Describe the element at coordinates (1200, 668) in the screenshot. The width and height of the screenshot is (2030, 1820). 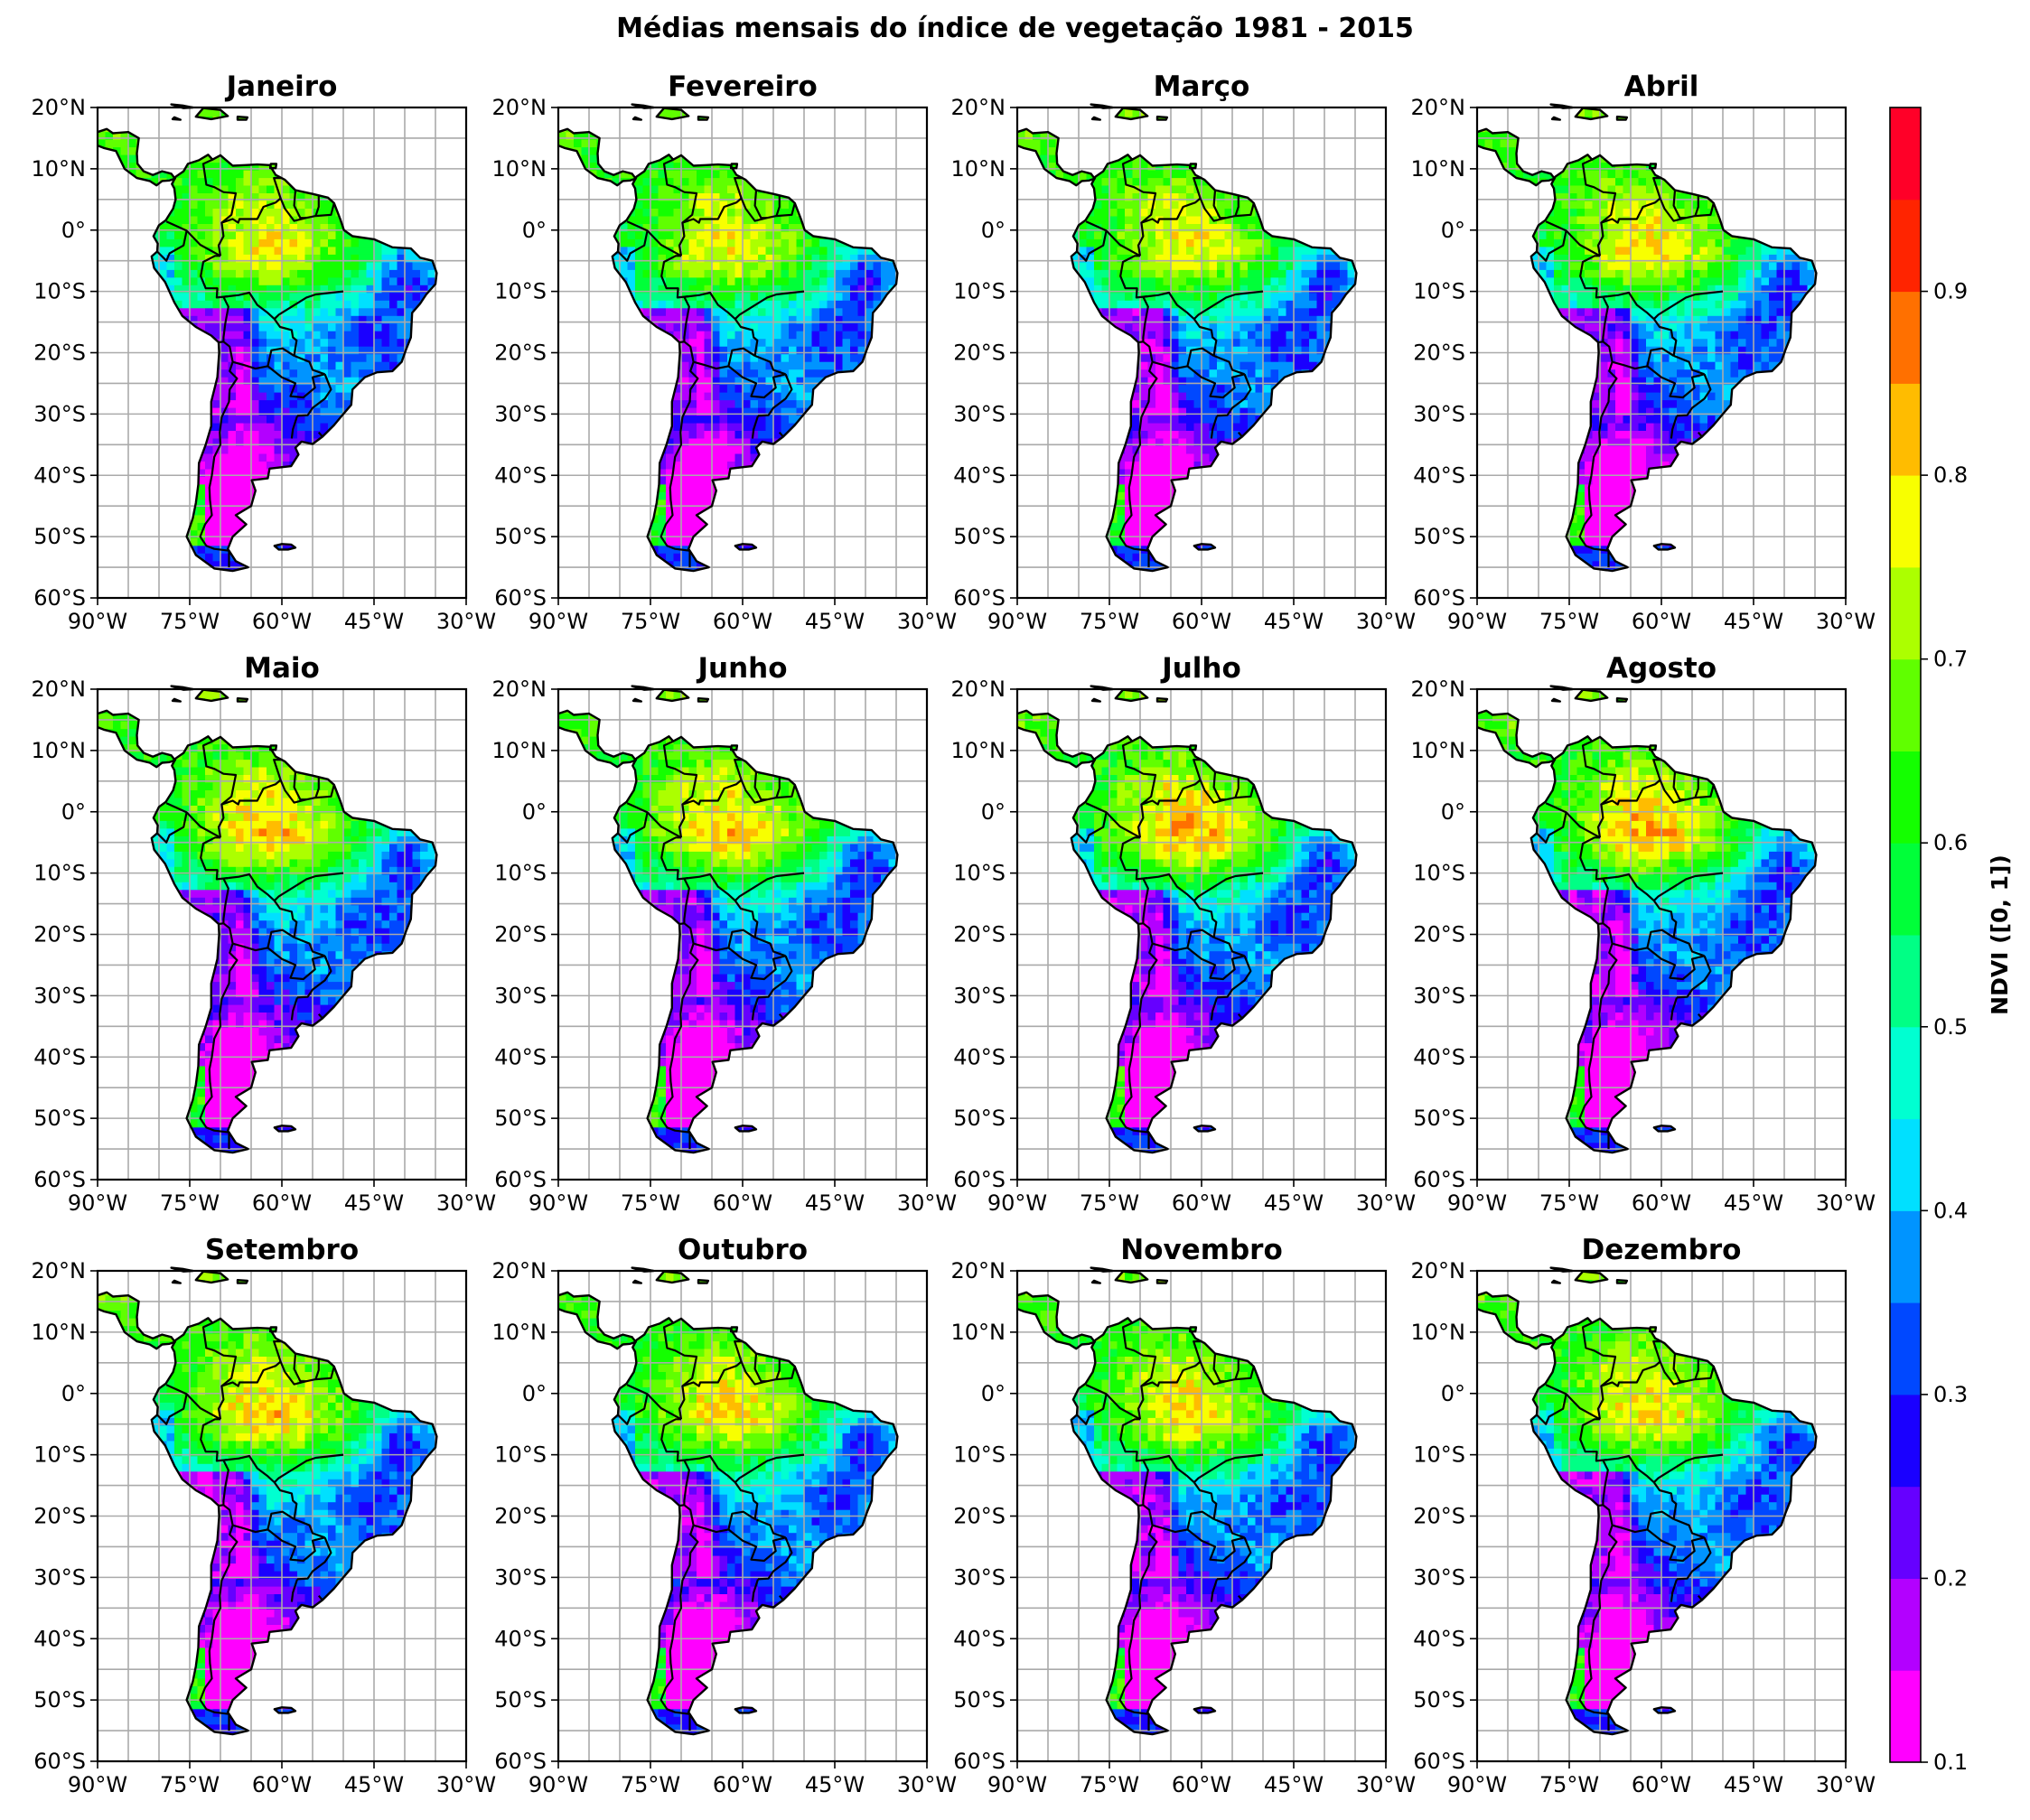
I see `panel-title: Julho` at that location.